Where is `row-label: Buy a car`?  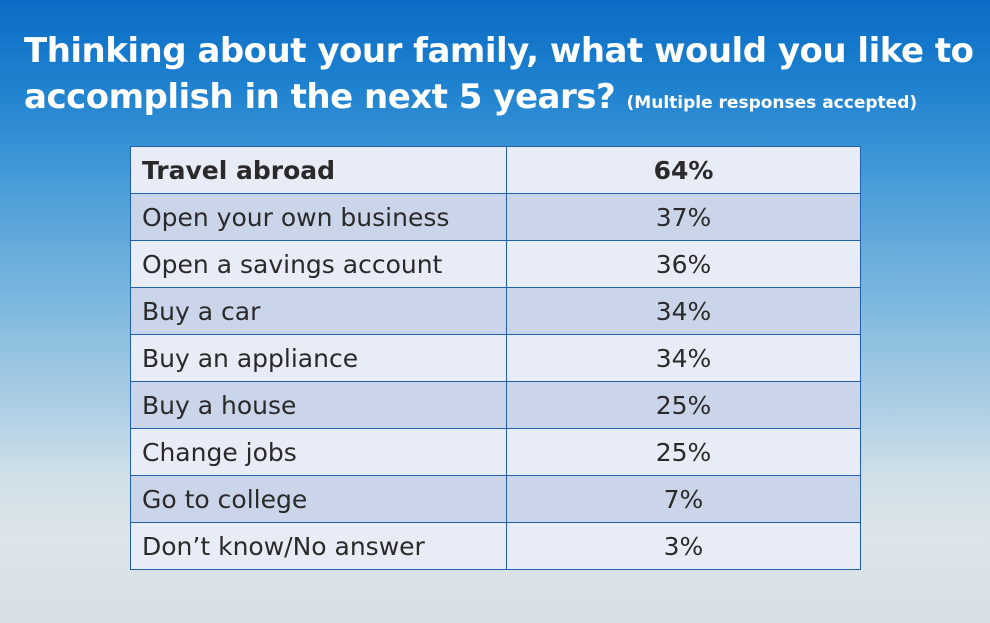 row-label: Buy a car is located at coordinates (318, 311).